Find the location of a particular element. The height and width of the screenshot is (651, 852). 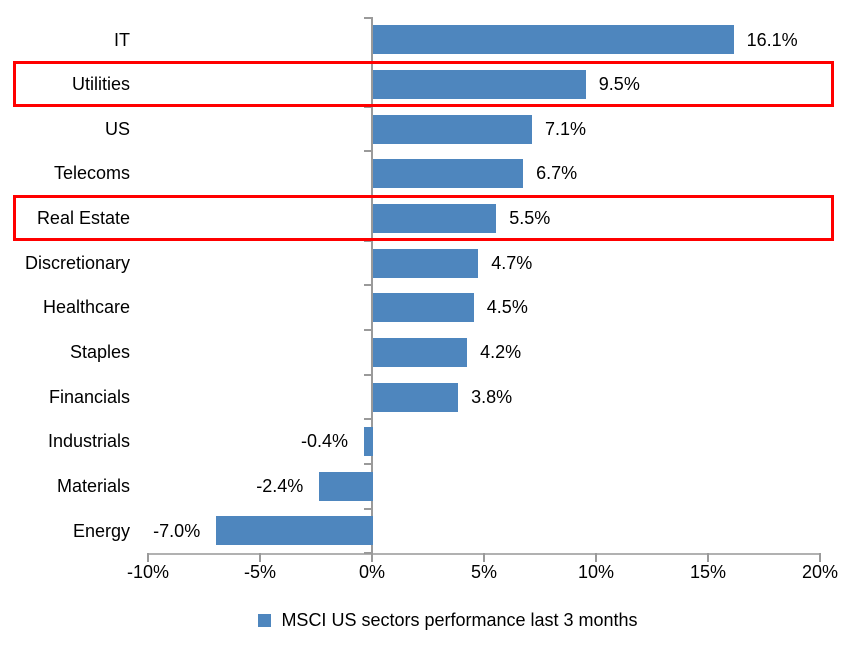

category-label: Telecoms is located at coordinates (91, 173).